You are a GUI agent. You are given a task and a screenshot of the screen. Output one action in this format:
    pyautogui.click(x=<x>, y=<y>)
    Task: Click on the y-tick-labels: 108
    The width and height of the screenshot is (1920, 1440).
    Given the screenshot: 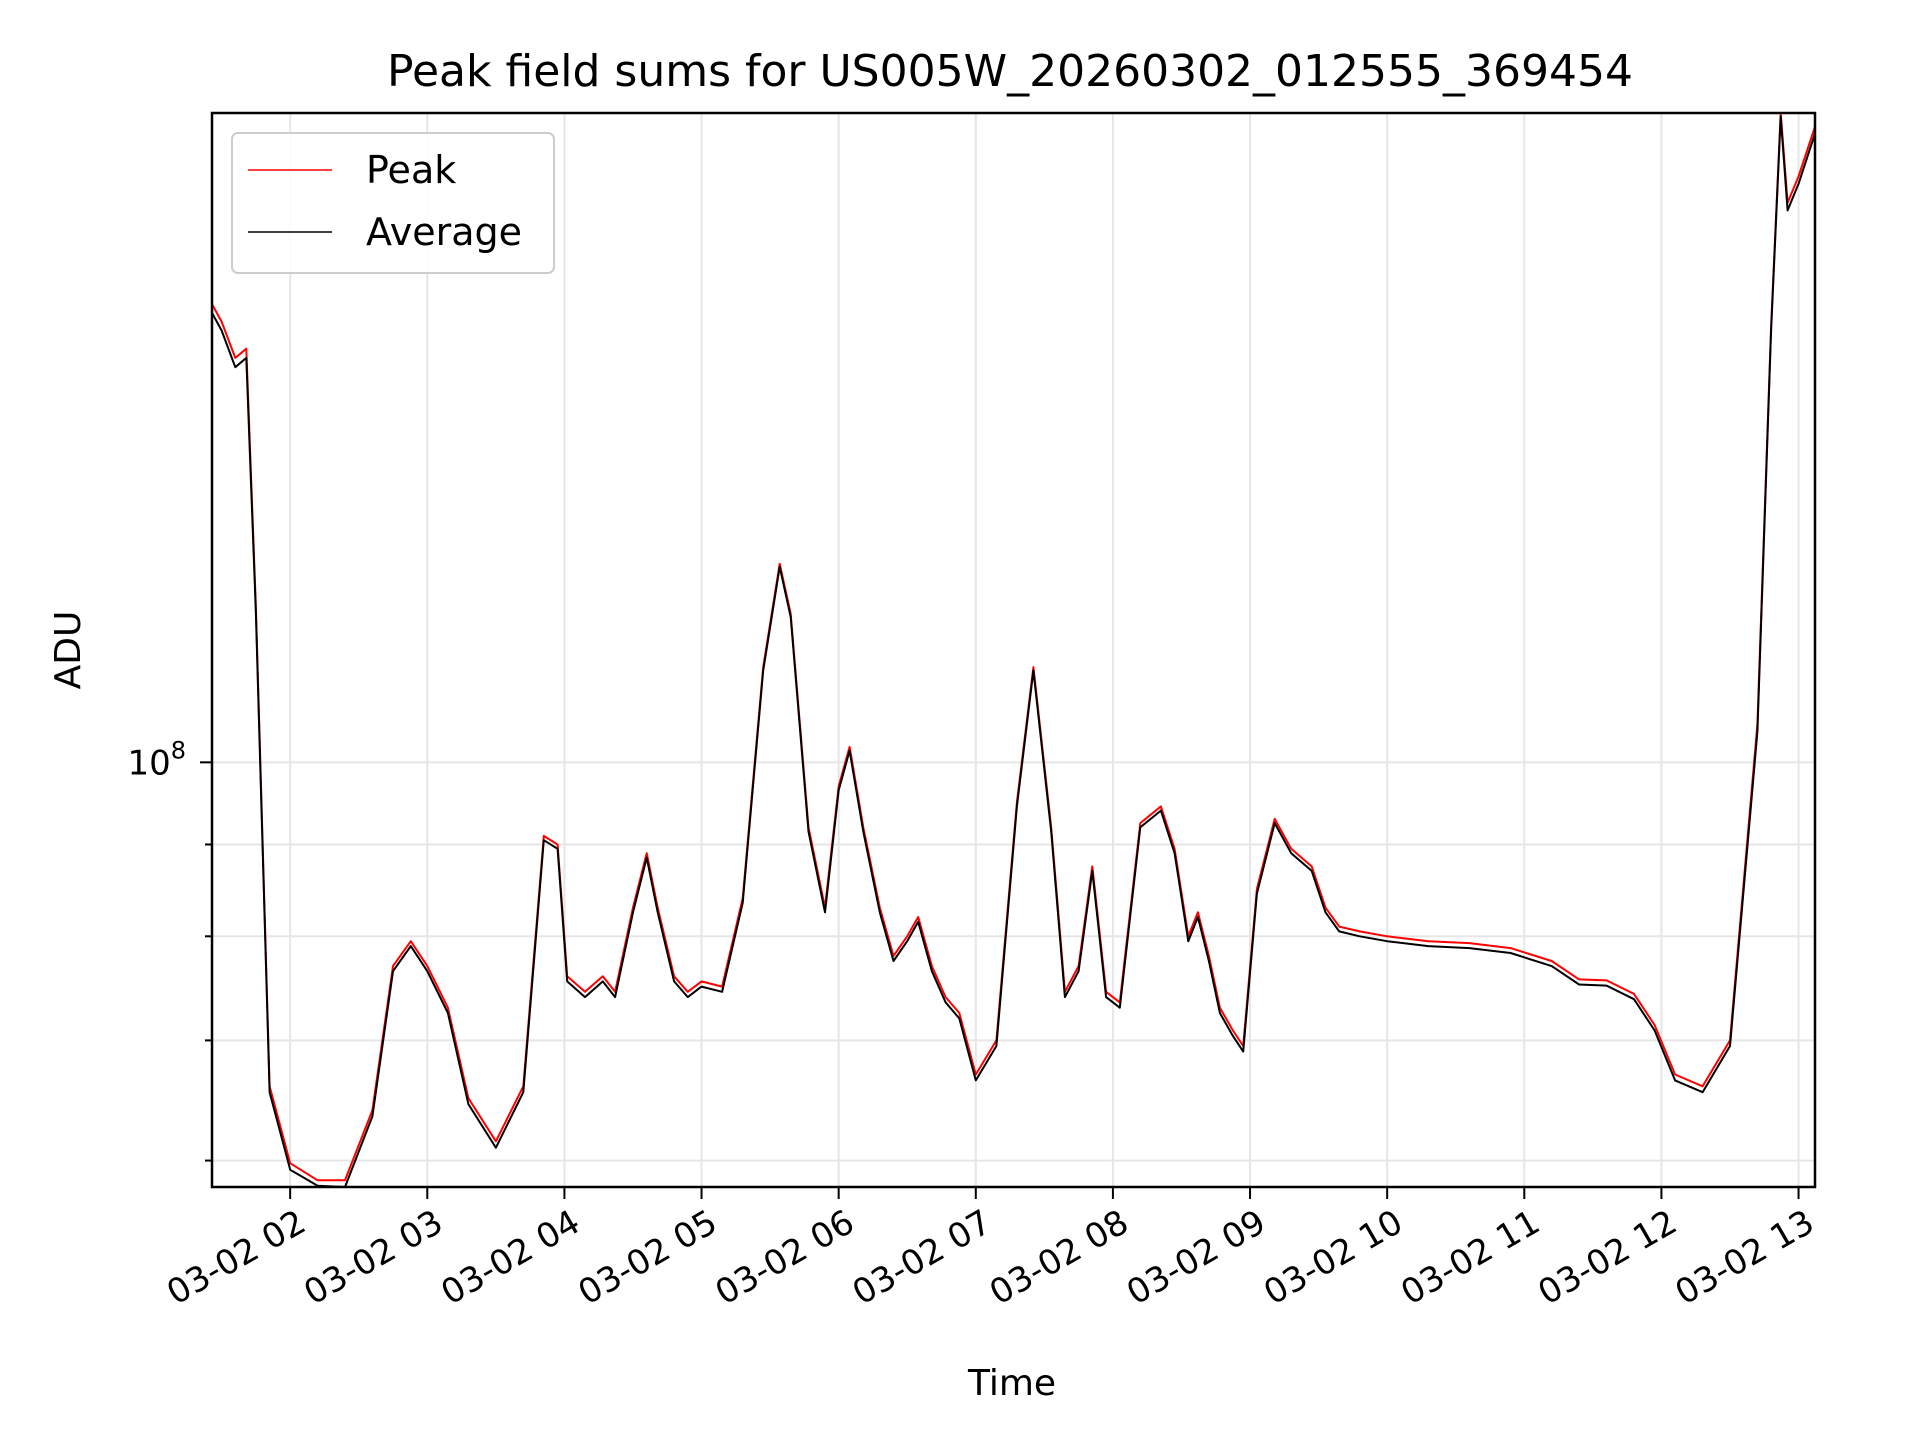 What is the action you would take?
    pyautogui.click(x=156, y=759)
    